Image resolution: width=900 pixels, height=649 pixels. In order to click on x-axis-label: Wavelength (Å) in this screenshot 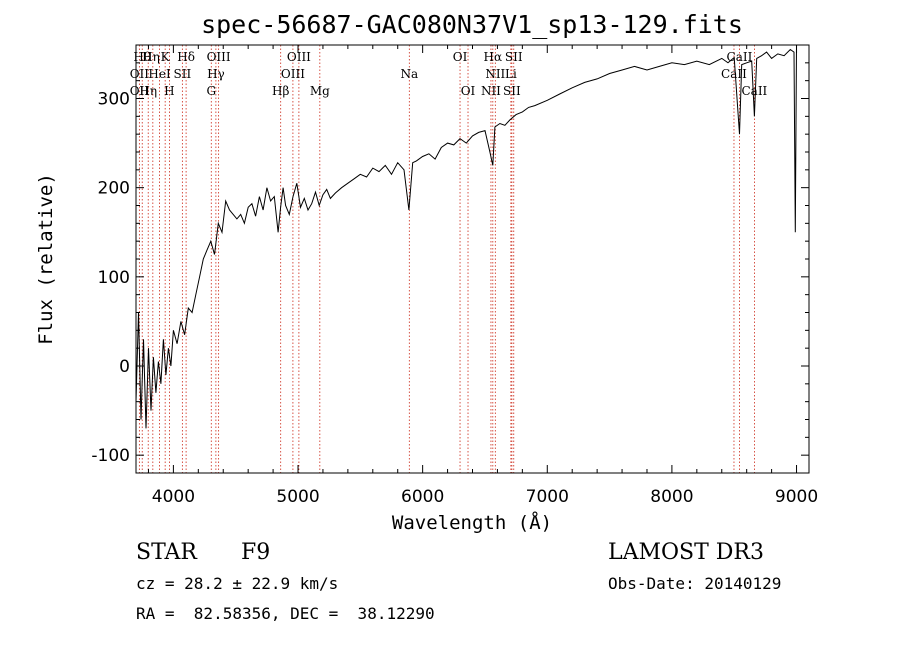, I will do `click(472, 522)`.